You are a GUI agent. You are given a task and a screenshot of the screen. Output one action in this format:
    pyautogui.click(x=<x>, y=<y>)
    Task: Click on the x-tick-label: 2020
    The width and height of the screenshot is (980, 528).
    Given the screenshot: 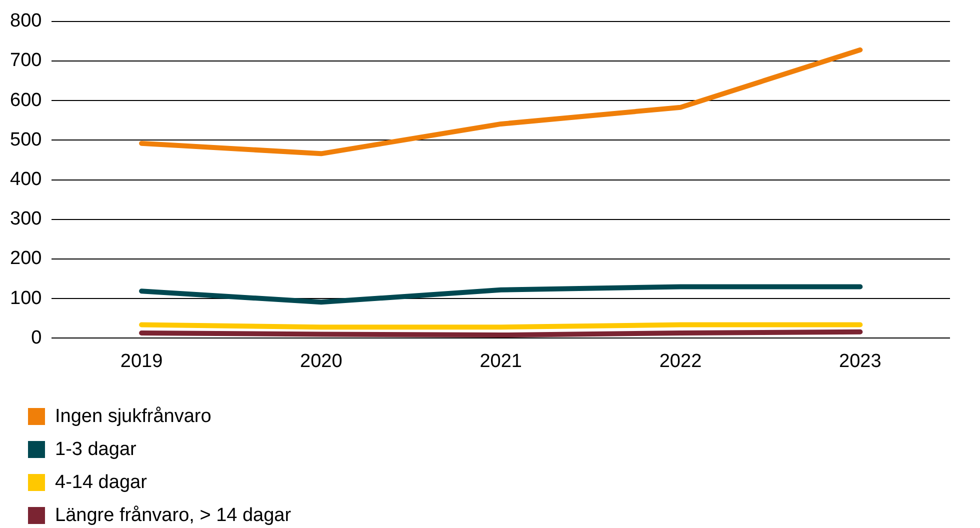 What is the action you would take?
    pyautogui.click(x=321, y=361)
    